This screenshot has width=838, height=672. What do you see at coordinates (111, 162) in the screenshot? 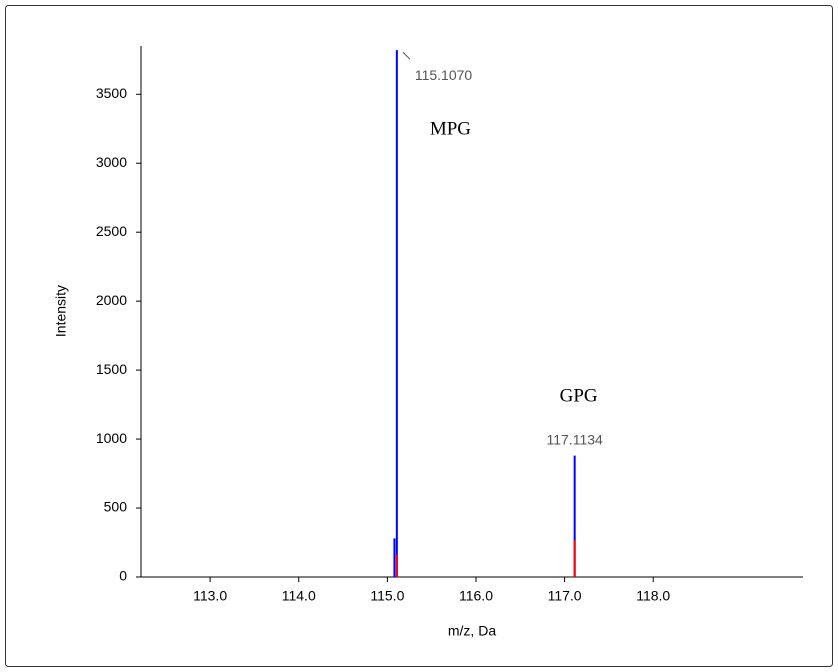
I see `y-tick-label: 3000` at bounding box center [111, 162].